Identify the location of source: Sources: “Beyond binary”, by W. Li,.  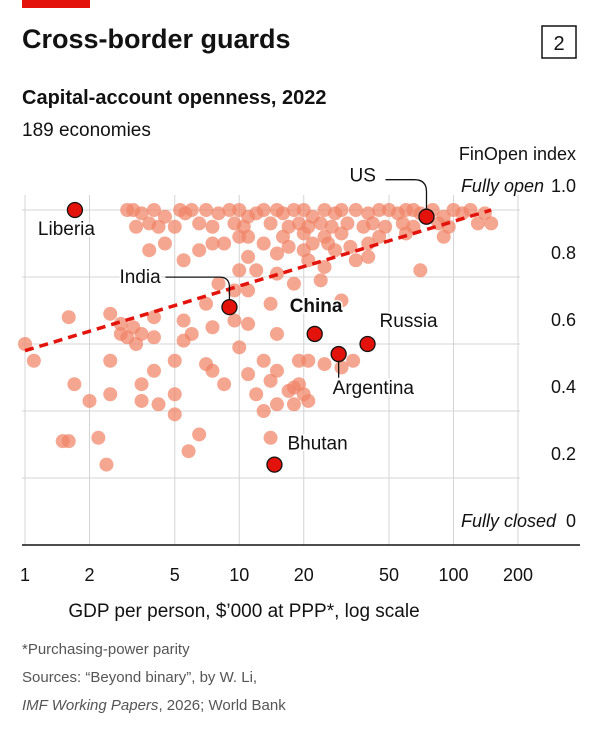
(139, 677).